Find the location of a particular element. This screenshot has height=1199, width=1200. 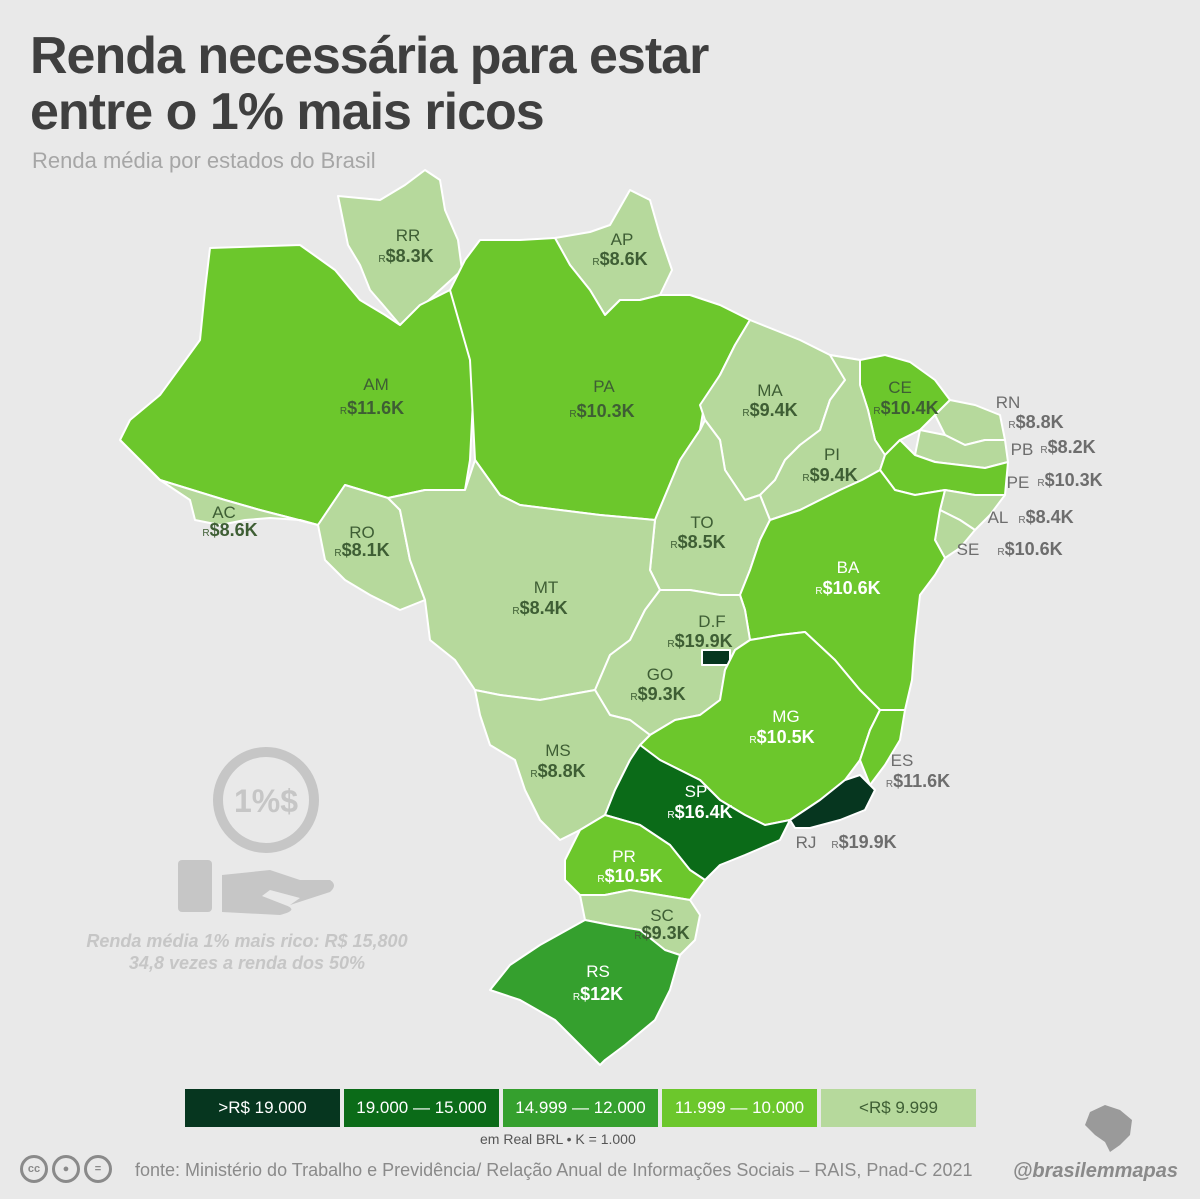

nd-icon: = is located at coordinates (98, 1169).